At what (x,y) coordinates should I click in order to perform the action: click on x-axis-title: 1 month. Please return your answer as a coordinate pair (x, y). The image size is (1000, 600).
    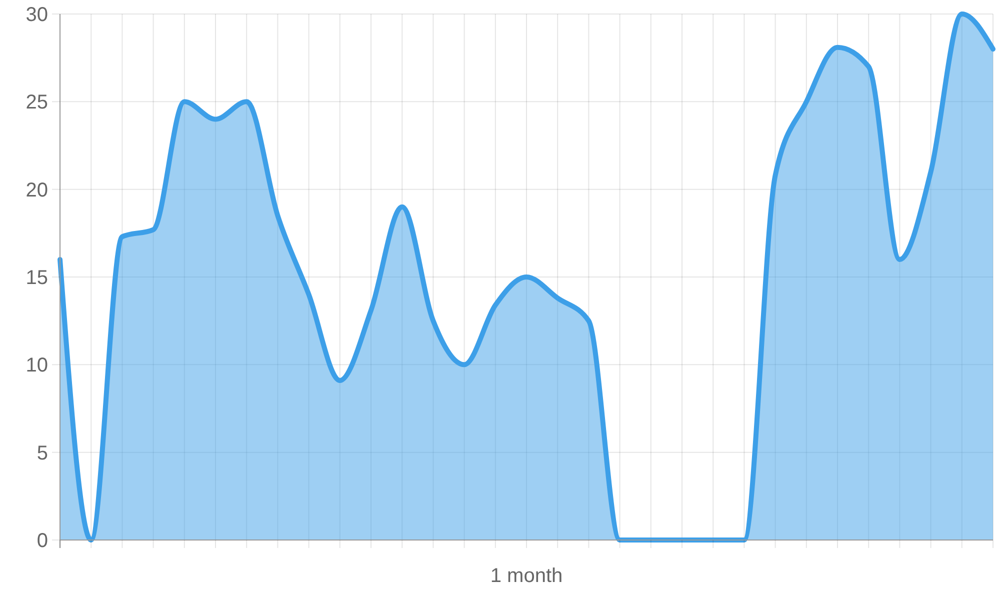
    Looking at the image, I should click on (526, 576).